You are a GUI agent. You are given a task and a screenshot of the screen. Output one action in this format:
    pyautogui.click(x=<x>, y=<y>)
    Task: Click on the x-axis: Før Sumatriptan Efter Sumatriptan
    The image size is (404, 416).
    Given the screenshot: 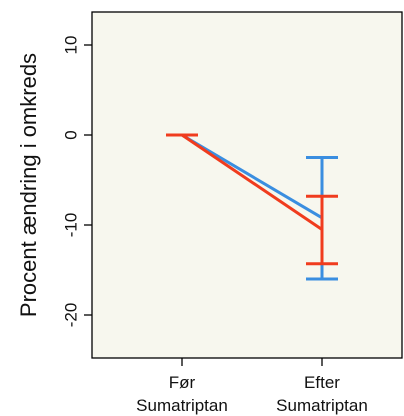 What is the action you would take?
    pyautogui.click(x=252, y=386)
    